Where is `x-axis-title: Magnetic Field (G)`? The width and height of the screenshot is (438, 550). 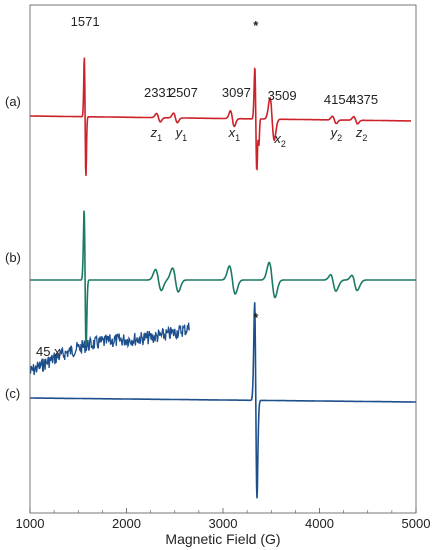
x-axis-title: Magnetic Field (G) is located at coordinates (222, 539).